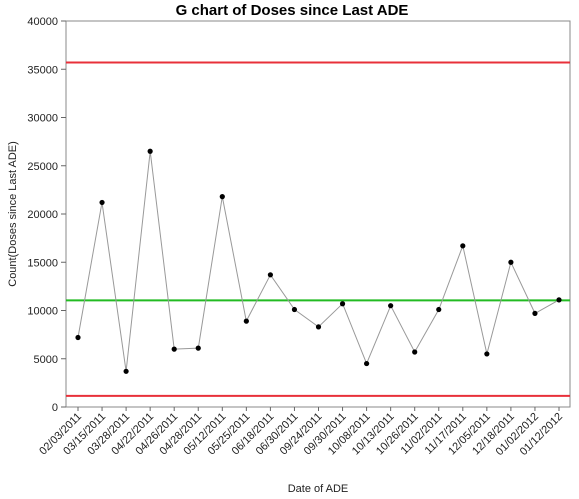 This screenshot has width=579, height=499. What do you see at coordinates (42, 312) in the screenshot?
I see `y-tick-label: 10000` at bounding box center [42, 312].